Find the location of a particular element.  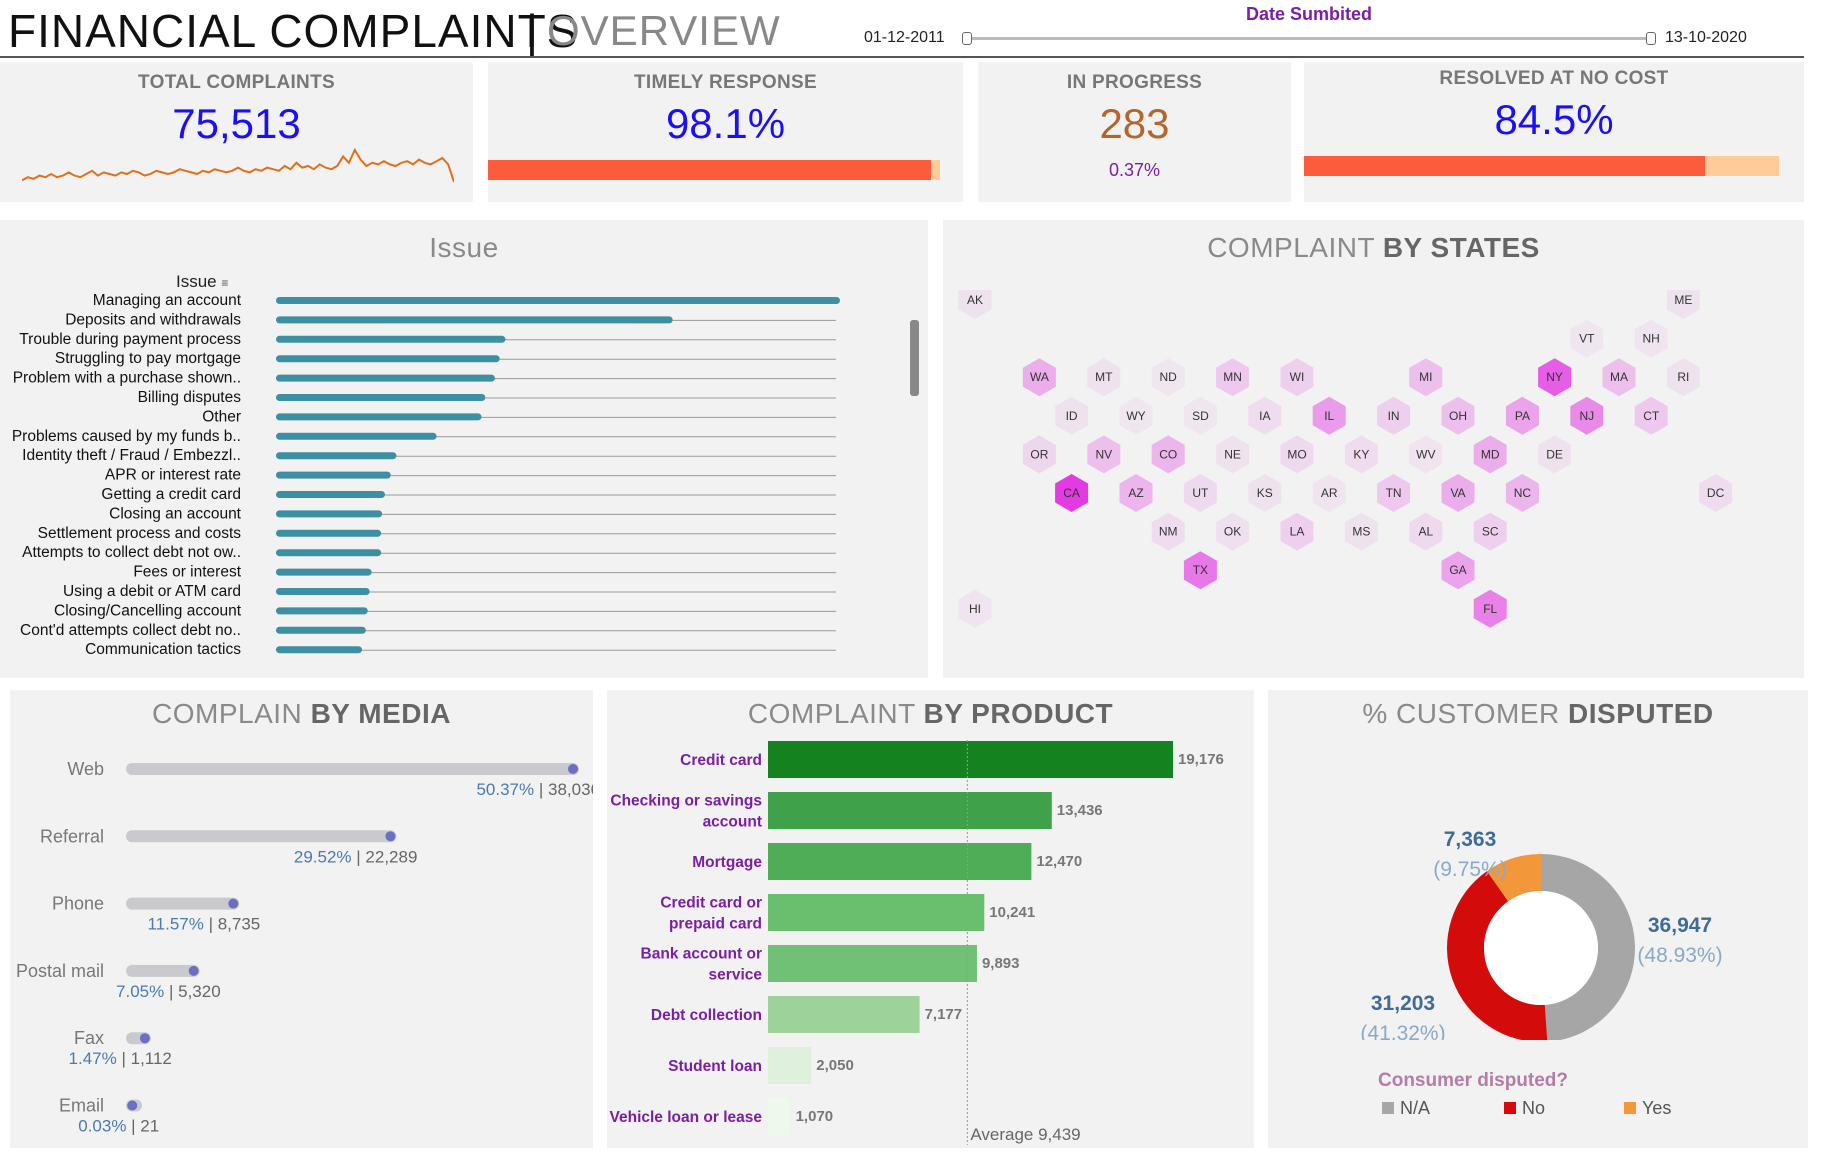

kpi-resolved-bar-track is located at coordinates (1541, 166).